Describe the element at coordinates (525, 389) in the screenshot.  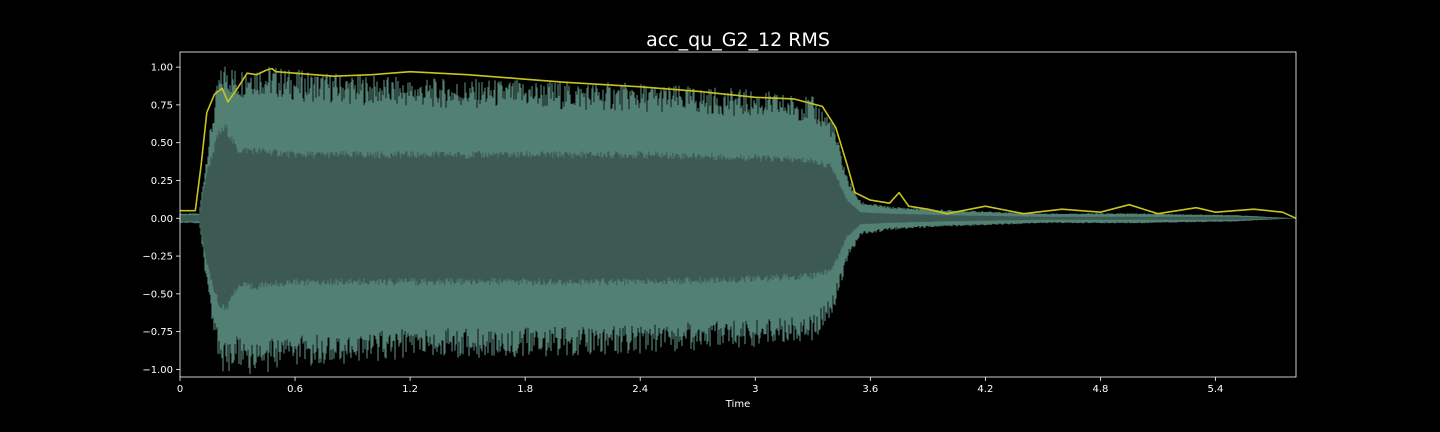
I see `x-tick-label: 1.8` at that location.